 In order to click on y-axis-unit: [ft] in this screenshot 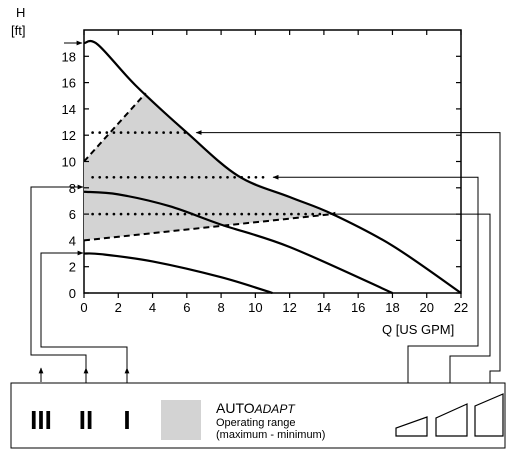, I will do `click(18, 30)`.